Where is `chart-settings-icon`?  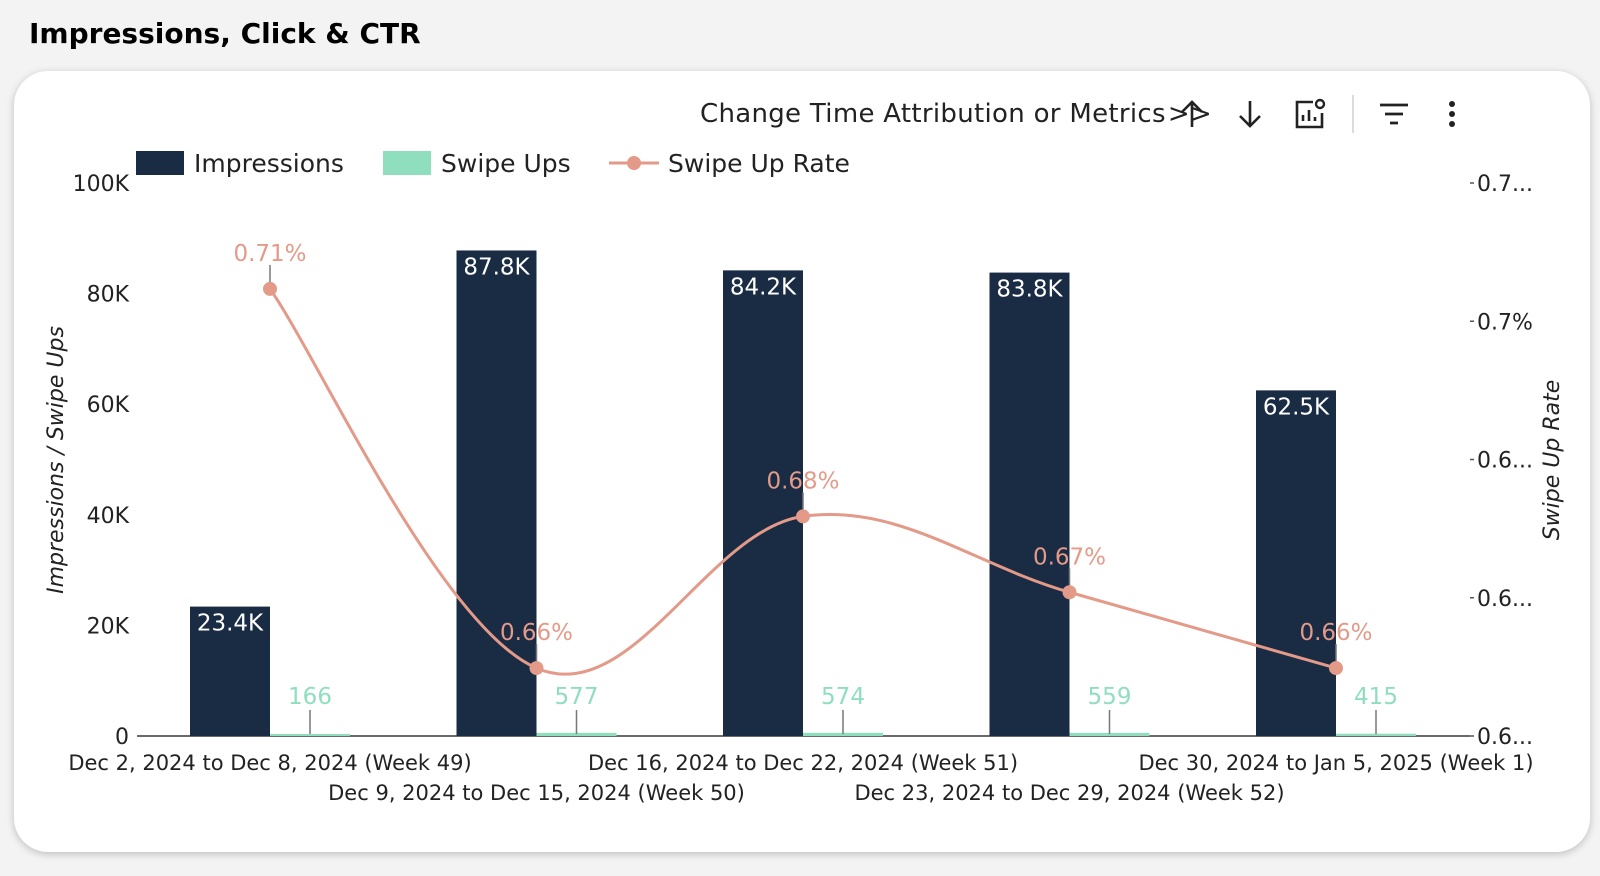 chart-settings-icon is located at coordinates (1310, 114).